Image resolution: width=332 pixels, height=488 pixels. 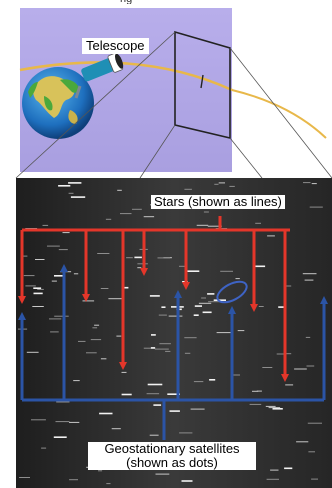 What do you see at coordinates (95, 105) in the screenshot?
I see `projection-line-left` at bounding box center [95, 105].